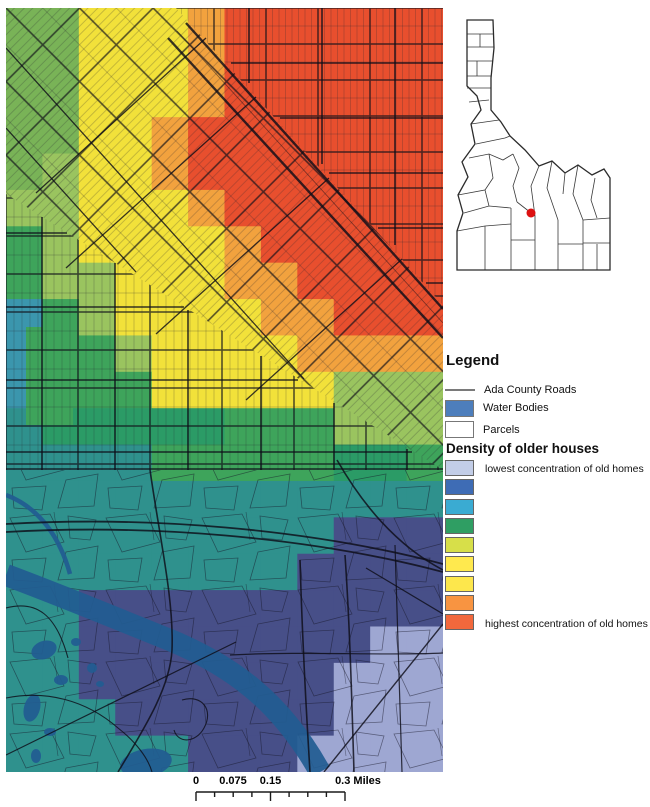 The image size is (650, 807). I want to click on density-lowest-label: lowest concentration of old homes, so click(564, 469).